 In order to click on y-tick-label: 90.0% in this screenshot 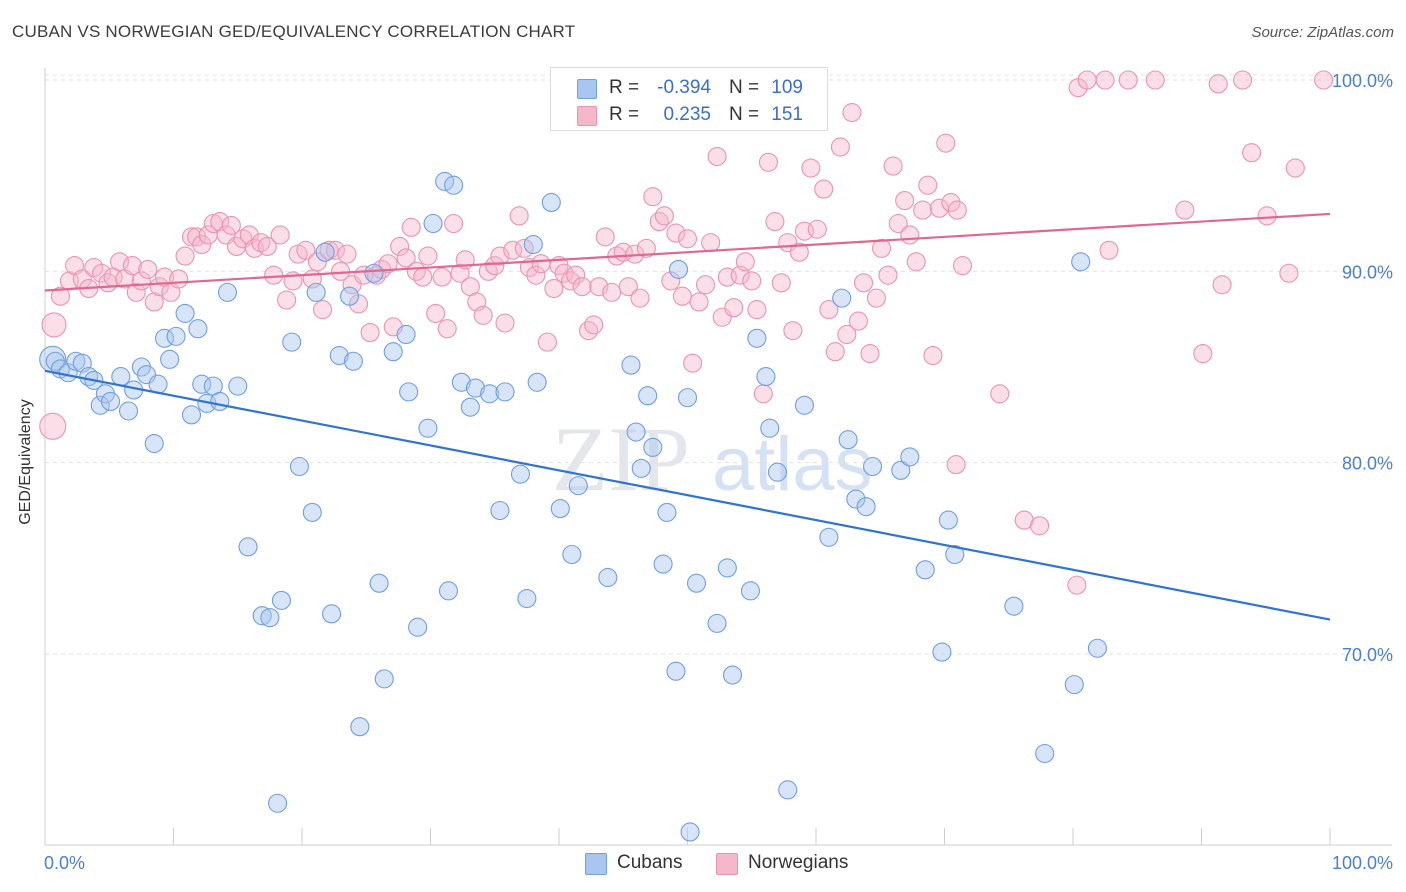, I will do `click(1367, 272)`.